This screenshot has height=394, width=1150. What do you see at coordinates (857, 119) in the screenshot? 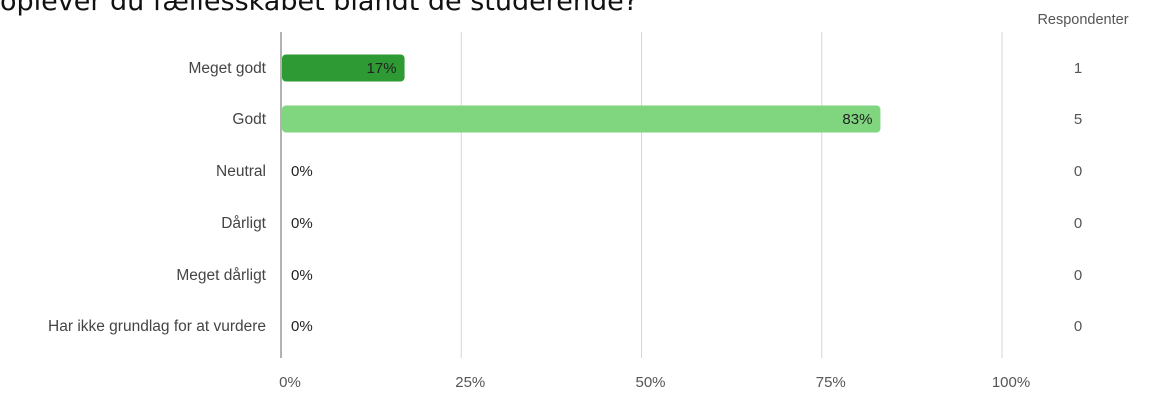
I see `value-label: 83%` at bounding box center [857, 119].